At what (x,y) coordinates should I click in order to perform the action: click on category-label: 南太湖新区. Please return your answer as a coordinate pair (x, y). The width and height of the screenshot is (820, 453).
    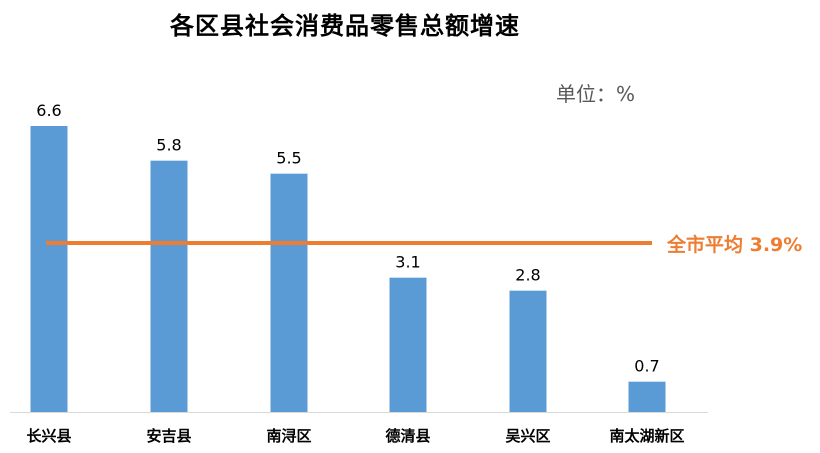
    Looking at the image, I should click on (646, 436).